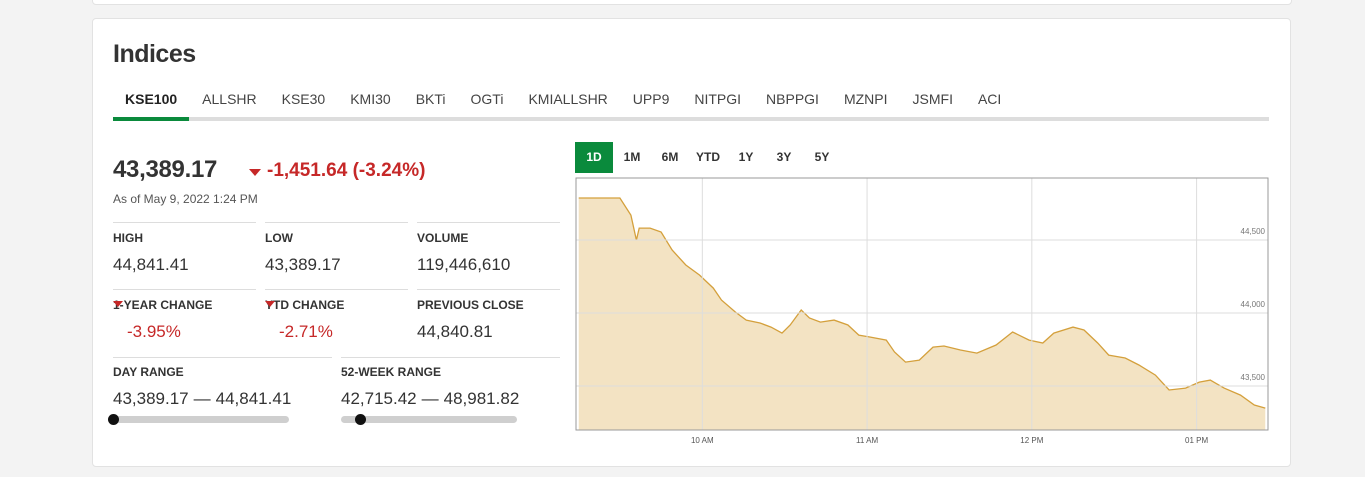 This screenshot has width=1365, height=477. I want to click on stat-value: 44,841.41, so click(151, 264).